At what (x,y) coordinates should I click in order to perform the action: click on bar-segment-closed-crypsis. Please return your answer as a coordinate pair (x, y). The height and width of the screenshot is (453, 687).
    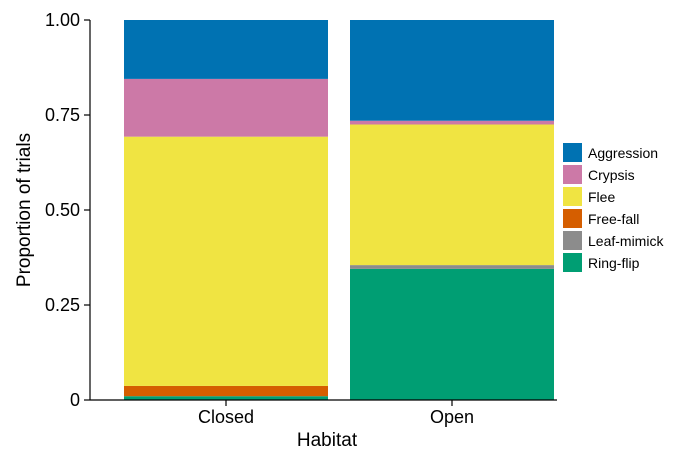
    Looking at the image, I should click on (226, 108).